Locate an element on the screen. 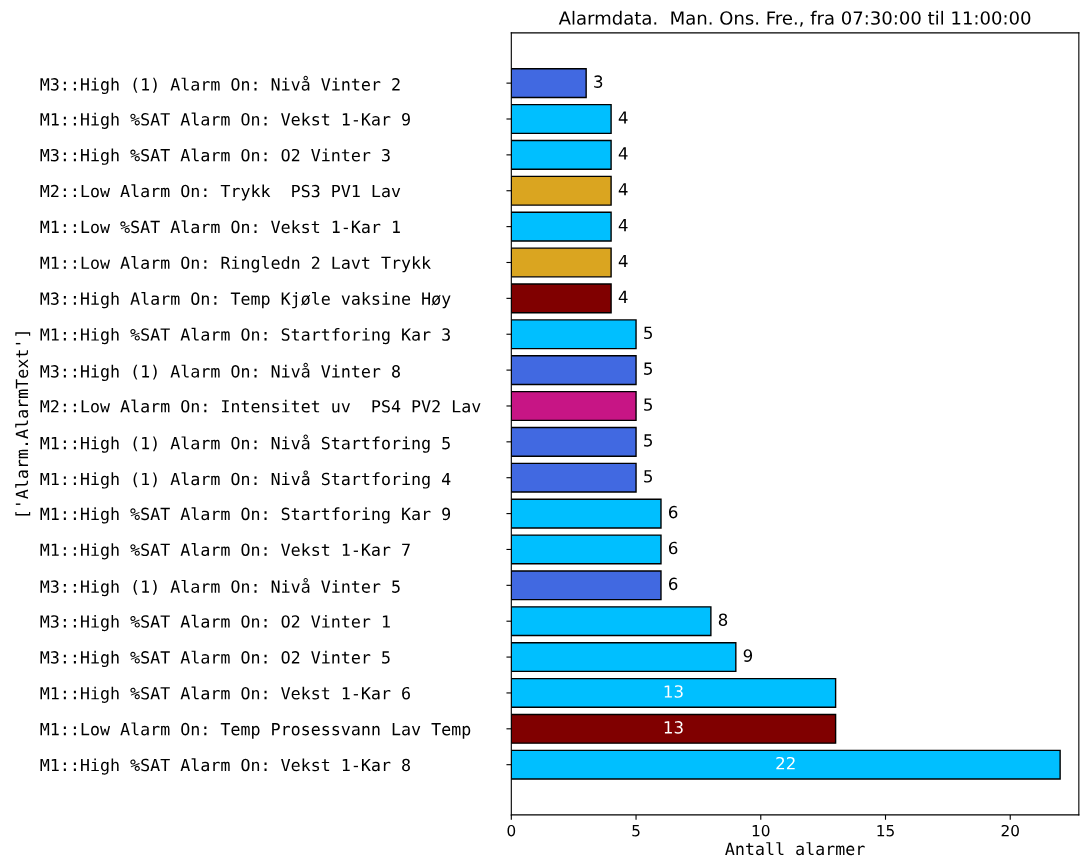 The image size is (1081, 866). data-label: 8 is located at coordinates (723, 620).